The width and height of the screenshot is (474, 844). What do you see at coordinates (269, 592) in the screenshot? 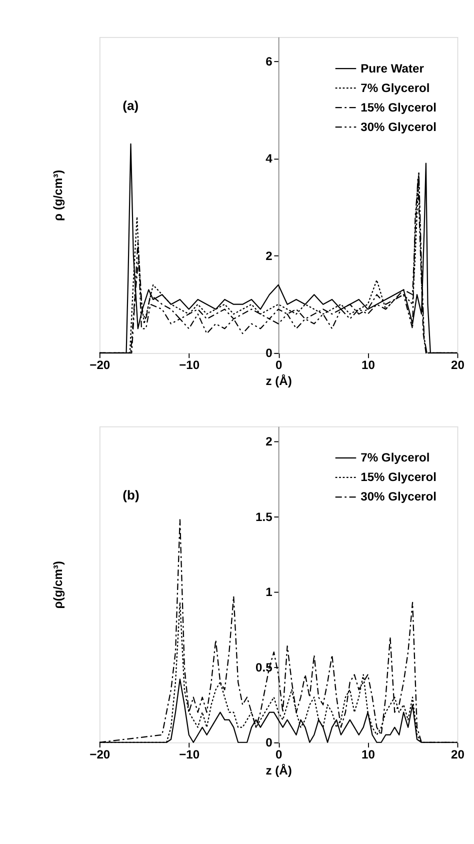
I see `y-tick-label: 1` at bounding box center [269, 592].